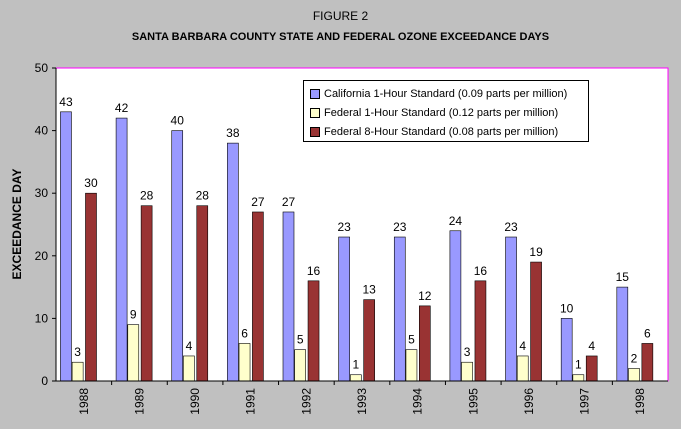 The width and height of the screenshot is (681, 429). What do you see at coordinates (146, 293) in the screenshot?
I see `bar-federal-8h-1989` at bounding box center [146, 293].